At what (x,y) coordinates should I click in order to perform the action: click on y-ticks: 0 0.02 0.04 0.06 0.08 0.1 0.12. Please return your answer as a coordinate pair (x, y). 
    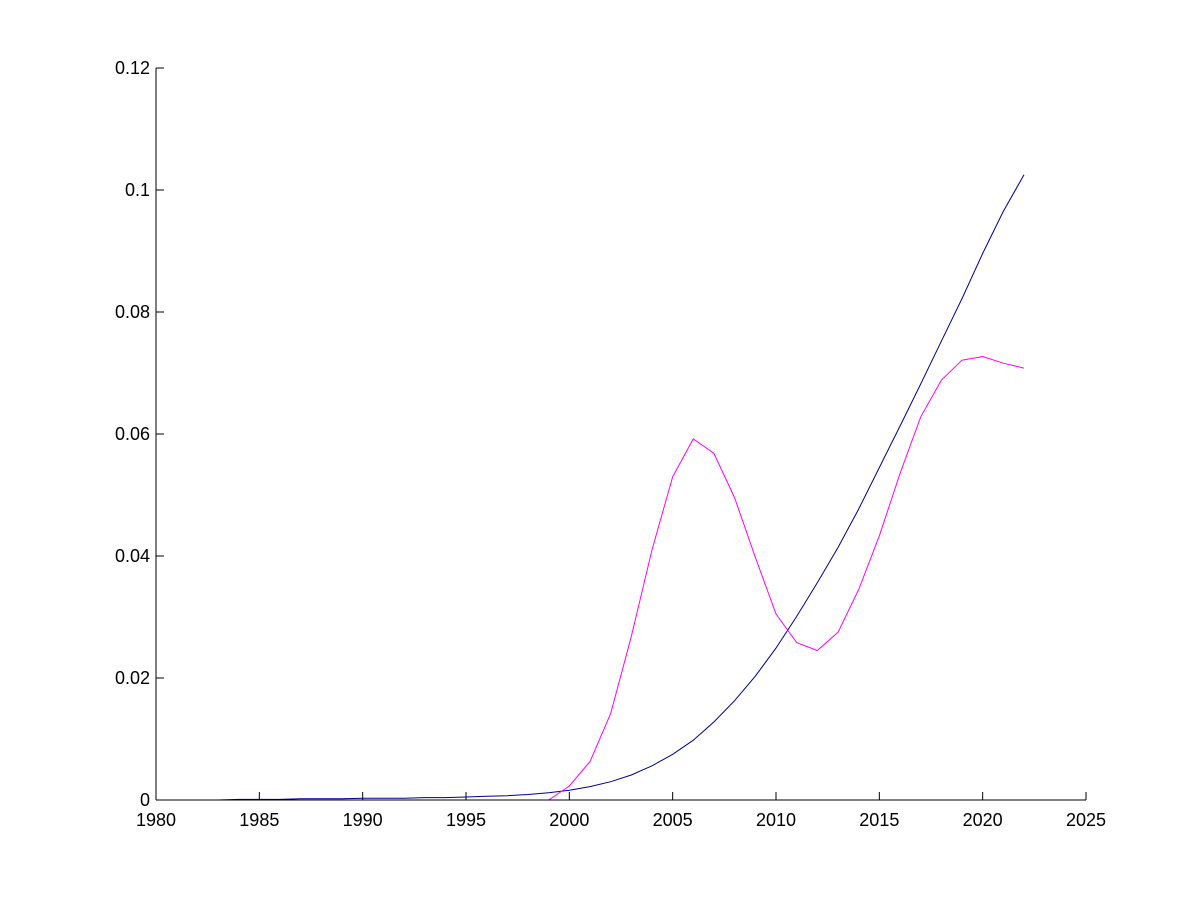
    Looking at the image, I should click on (139, 434).